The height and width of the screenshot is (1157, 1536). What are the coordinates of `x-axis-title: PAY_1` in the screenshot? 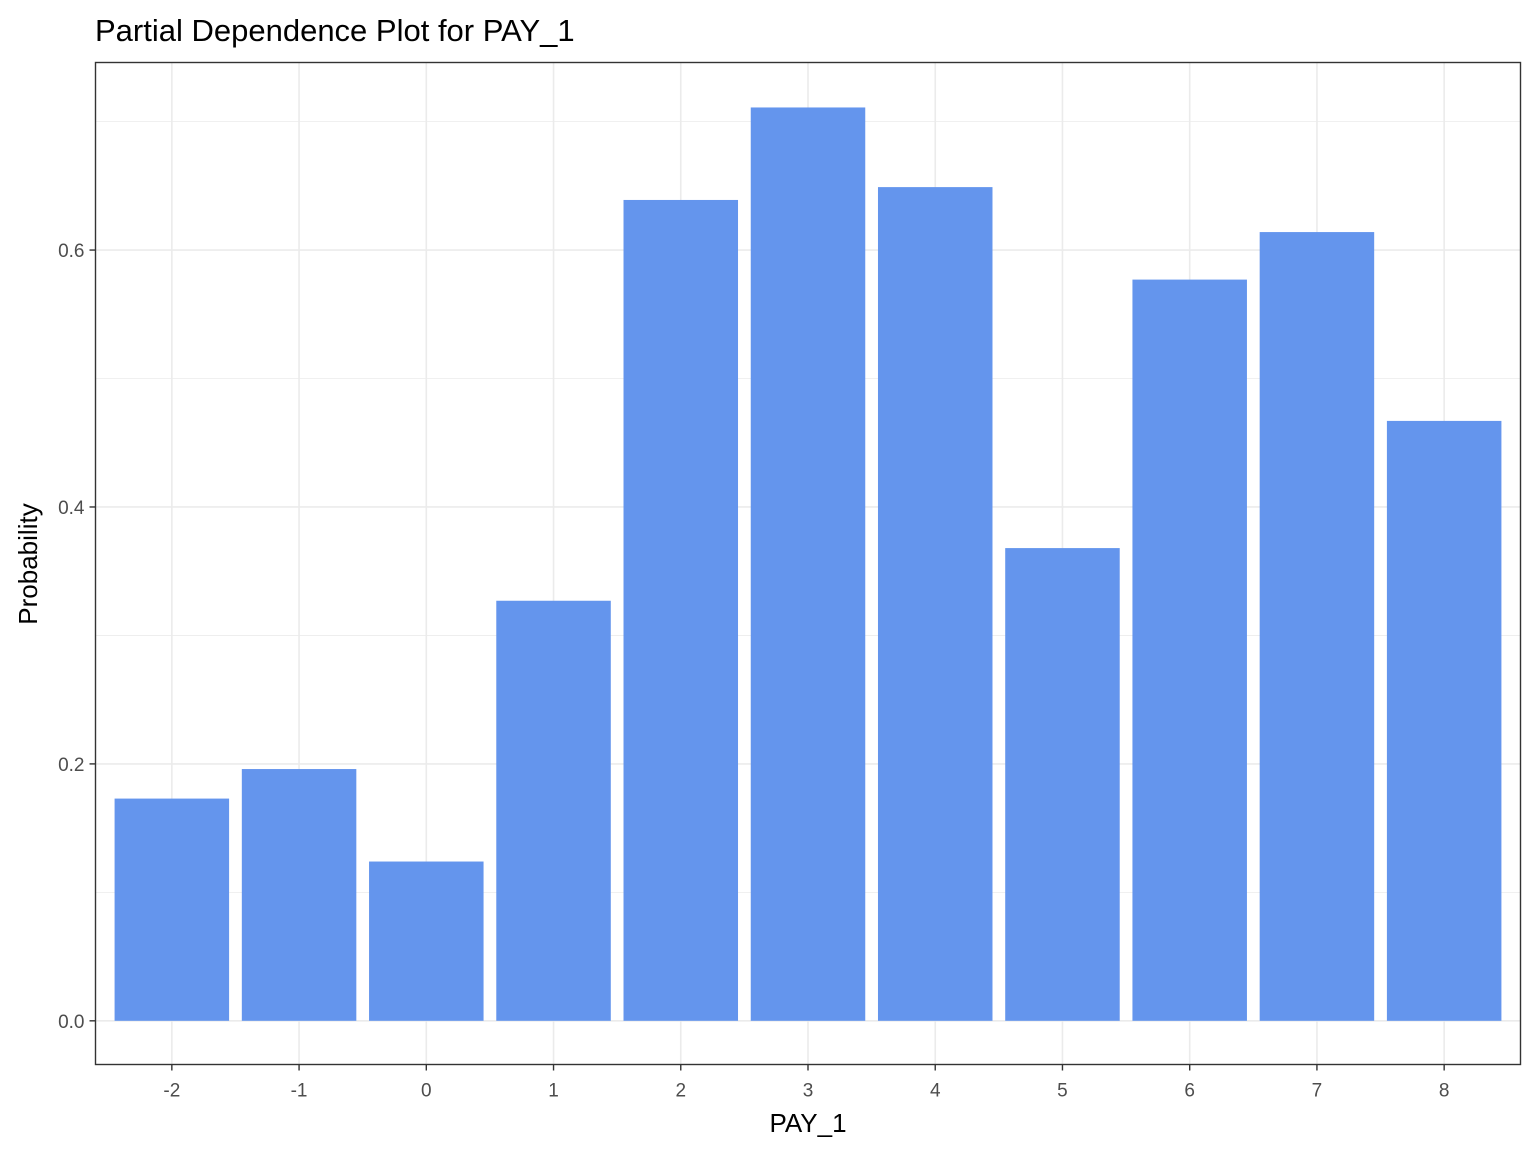 It's located at (807, 1123).